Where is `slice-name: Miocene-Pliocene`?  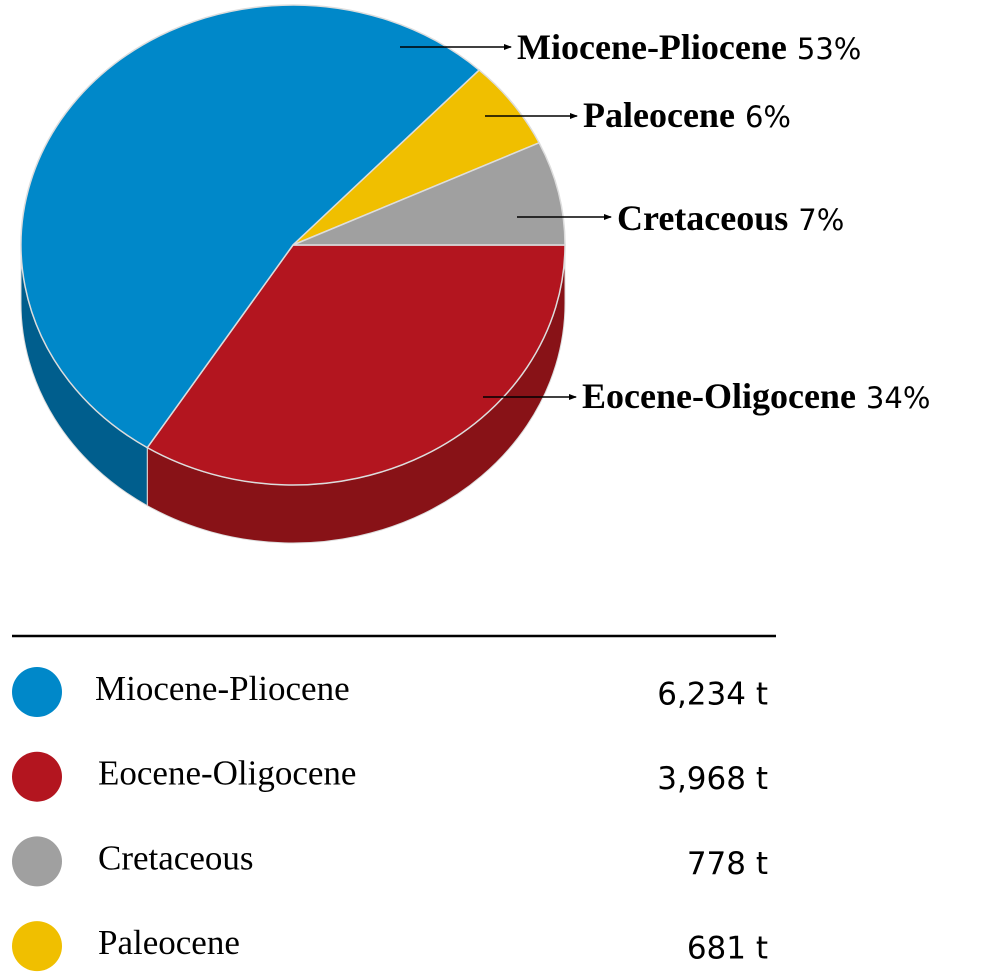 slice-name: Miocene-Pliocene is located at coordinates (652, 47).